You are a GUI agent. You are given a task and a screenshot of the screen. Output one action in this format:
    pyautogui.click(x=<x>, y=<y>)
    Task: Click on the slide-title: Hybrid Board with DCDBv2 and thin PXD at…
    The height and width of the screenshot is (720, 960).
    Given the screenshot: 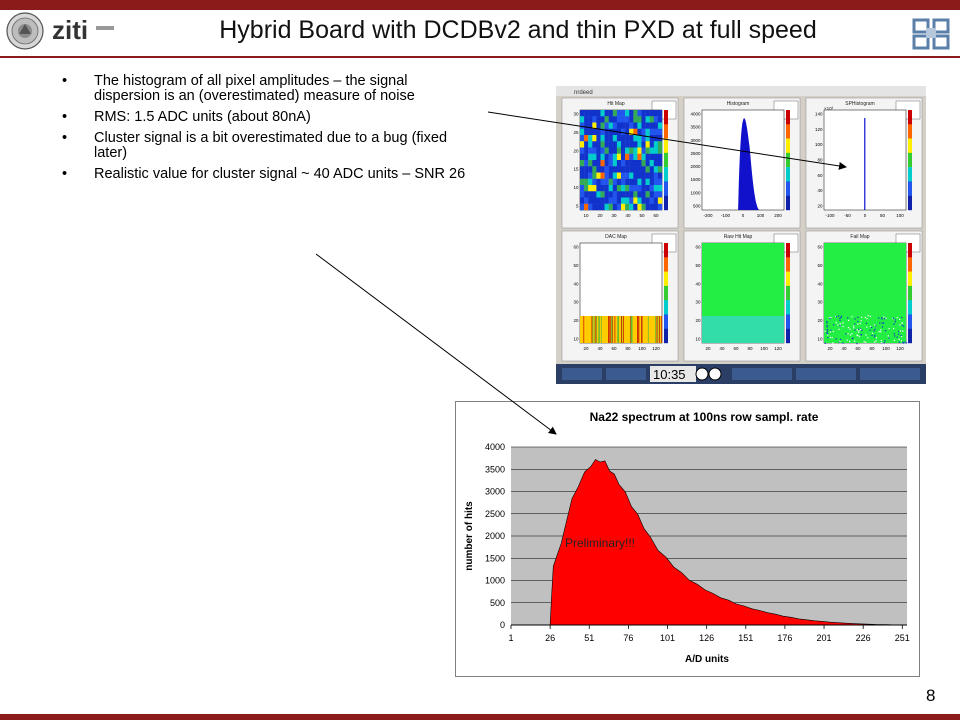 What is the action you would take?
    pyautogui.click(x=518, y=30)
    